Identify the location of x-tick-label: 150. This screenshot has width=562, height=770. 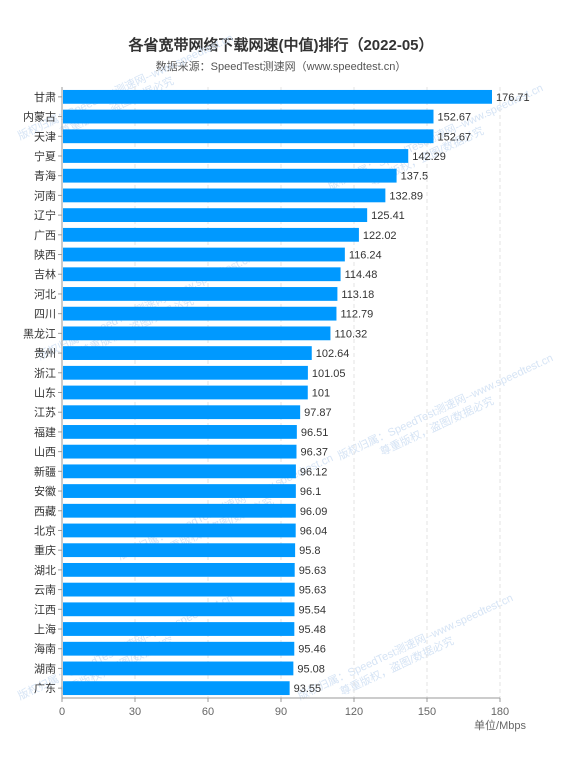
(427, 712).